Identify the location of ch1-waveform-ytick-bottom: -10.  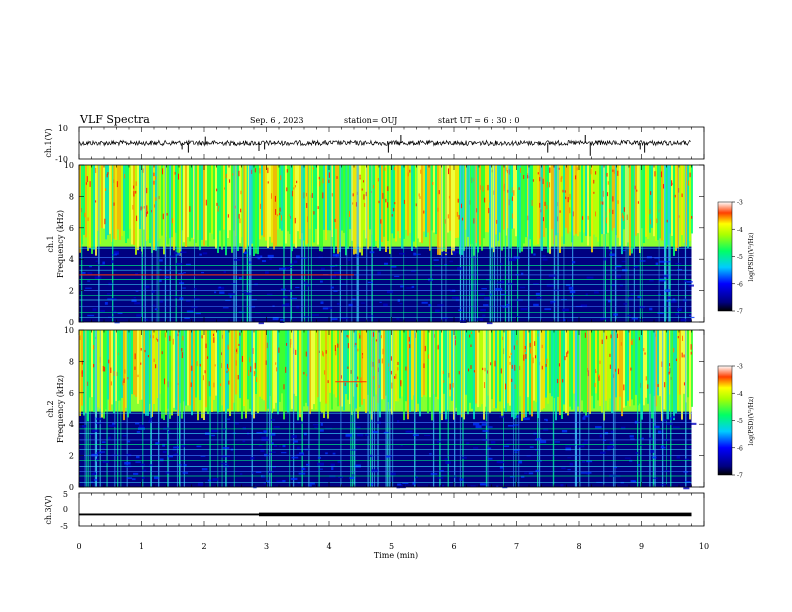
(61, 159).